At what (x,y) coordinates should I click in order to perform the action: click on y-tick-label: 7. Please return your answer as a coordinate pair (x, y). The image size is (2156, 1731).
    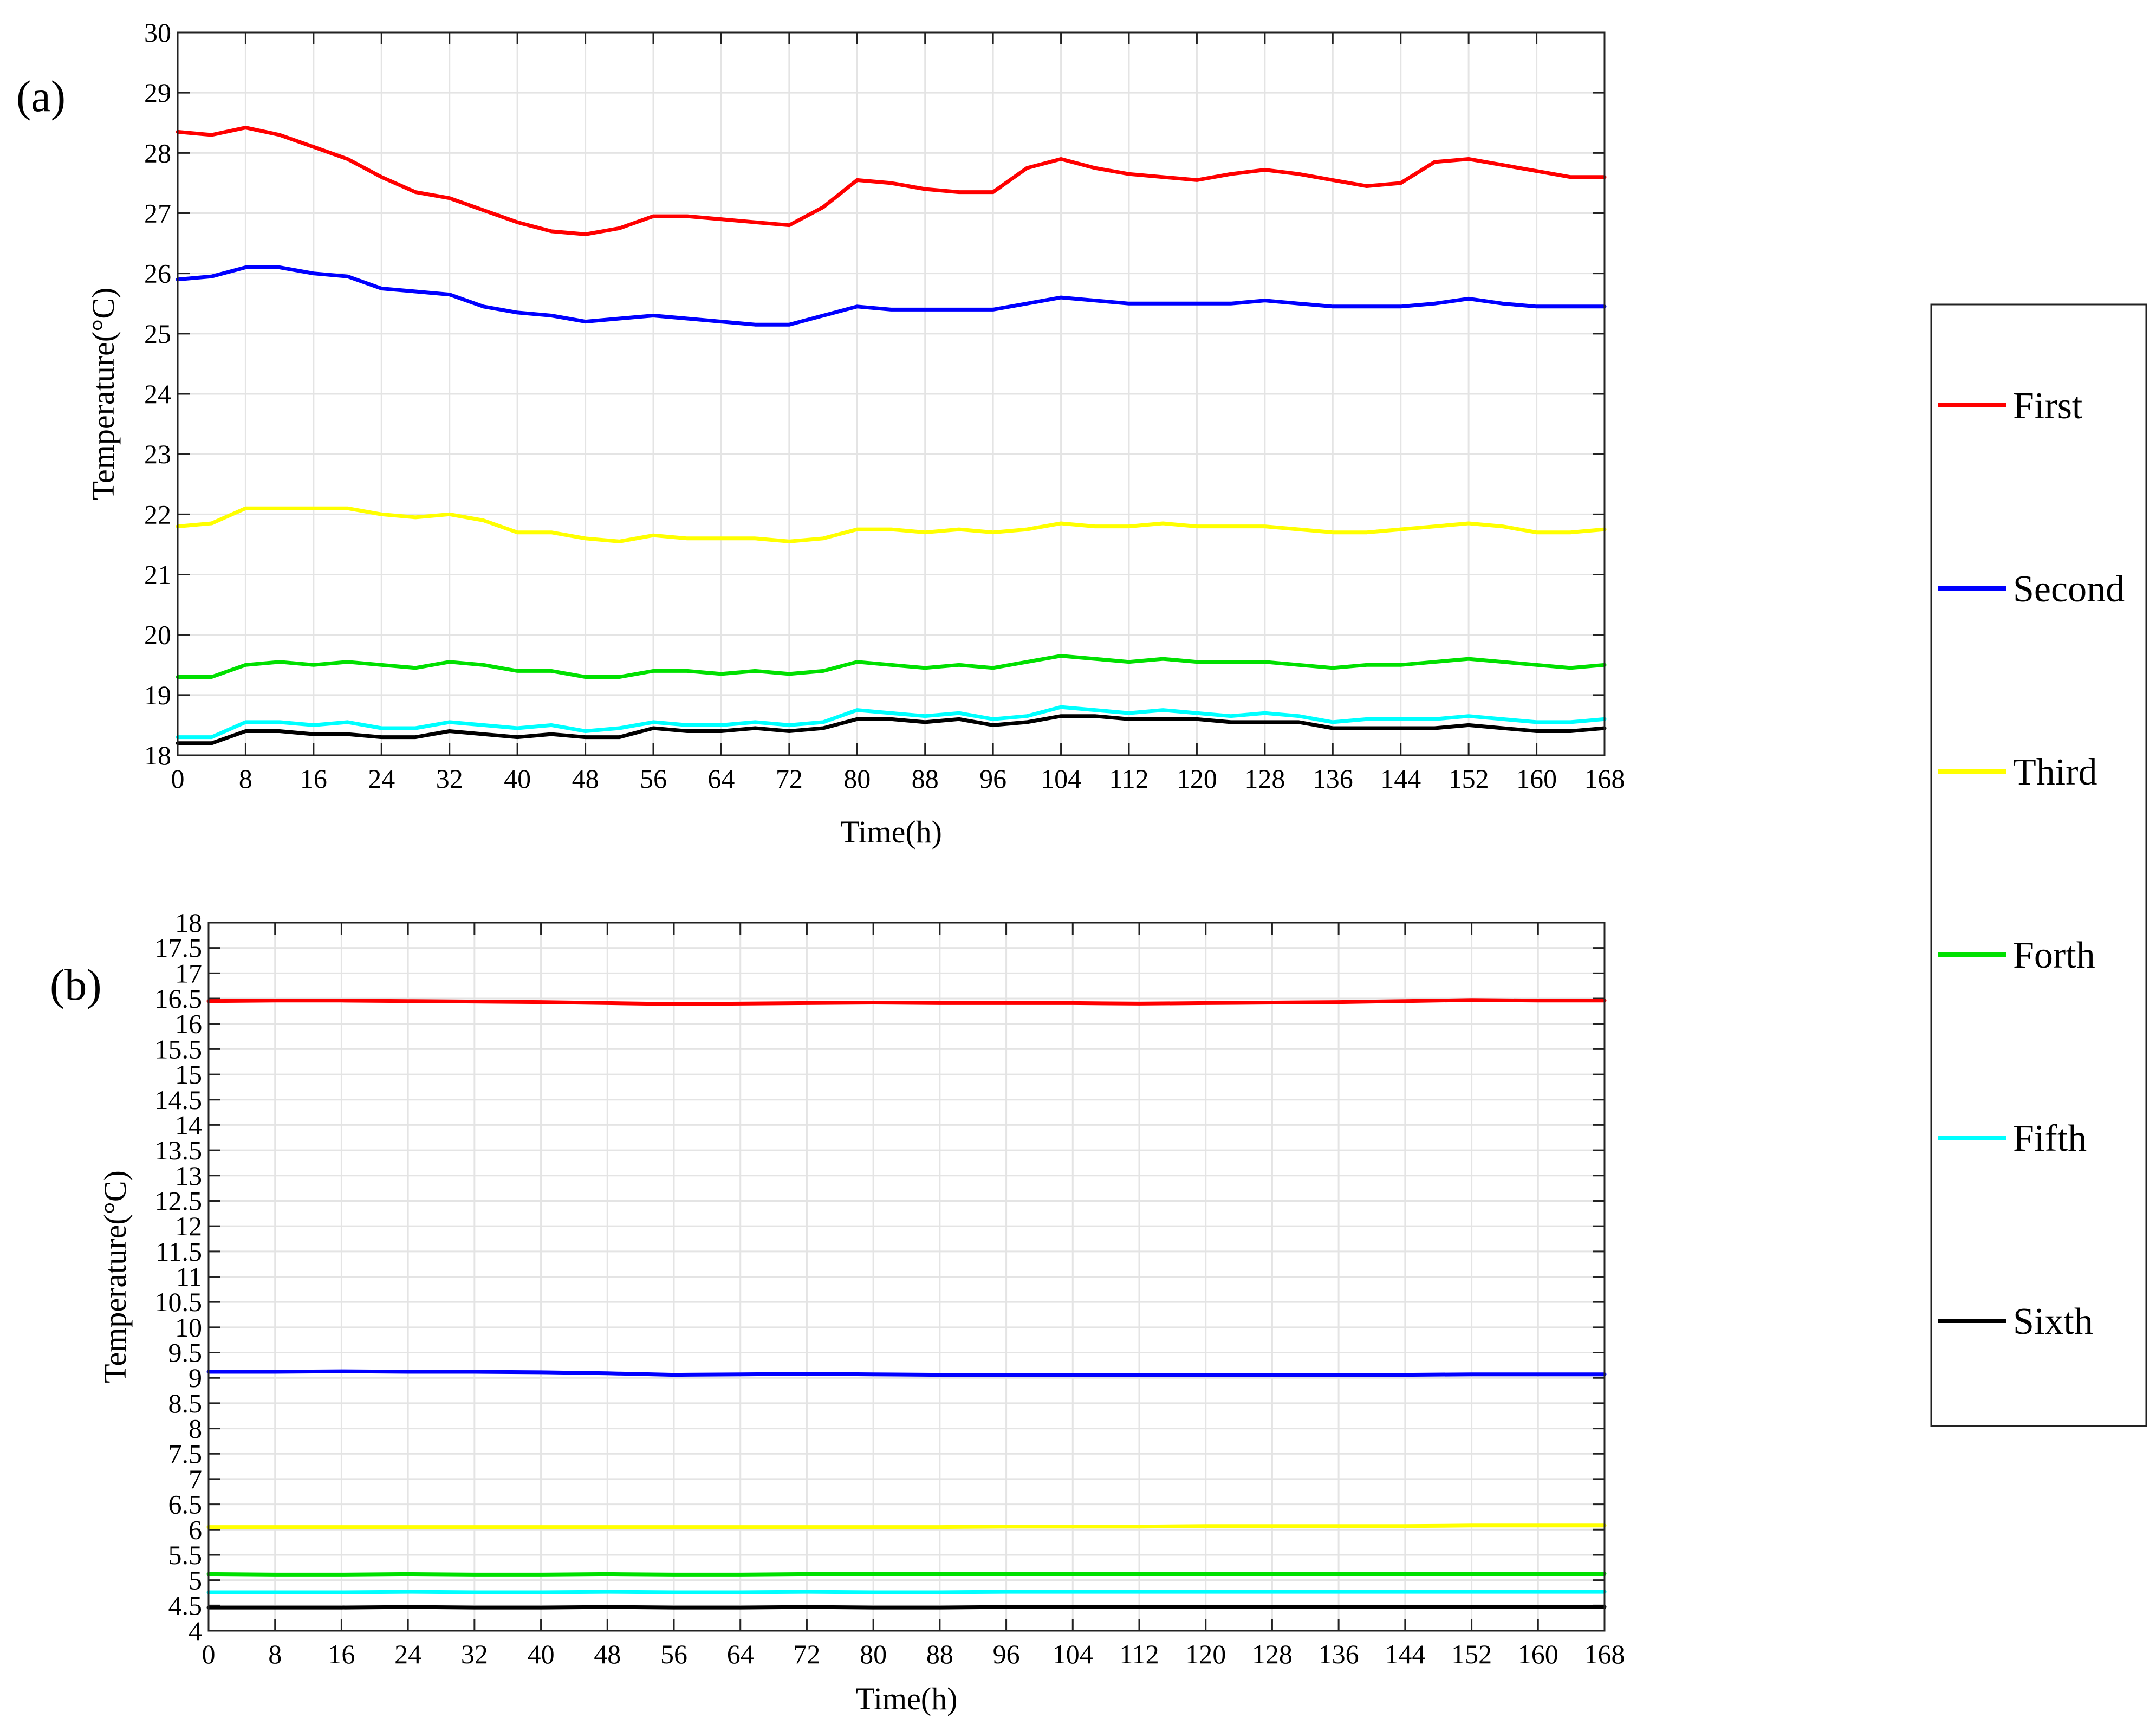
    Looking at the image, I should click on (195, 1479).